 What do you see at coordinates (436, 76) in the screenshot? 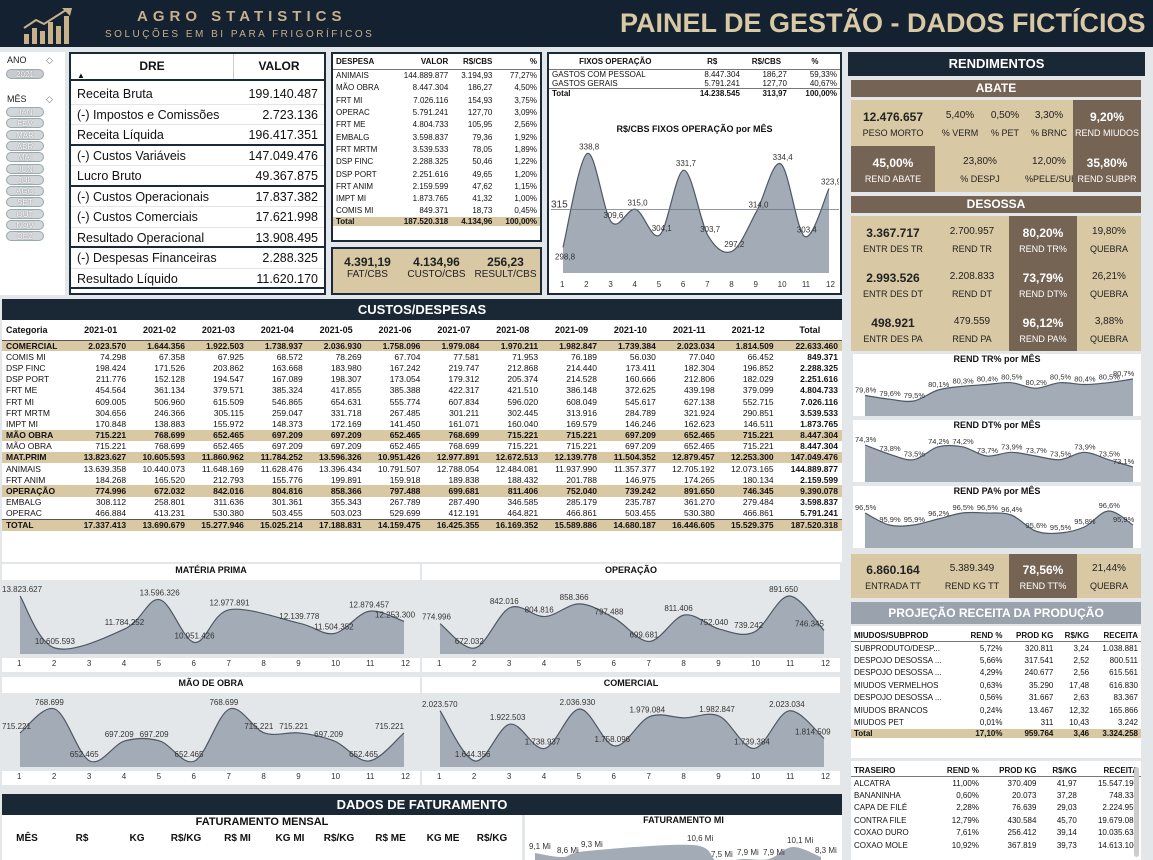
I see `table-row: ANIMAIS 144.889.877 3.194,93 77,27%` at bounding box center [436, 76].